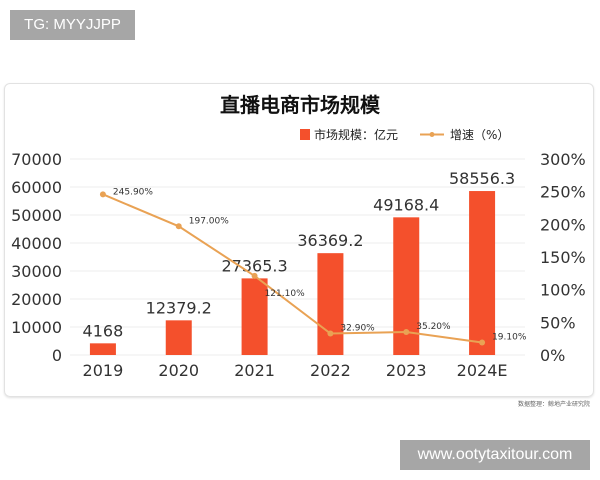 The height and width of the screenshot is (480, 600). What do you see at coordinates (57, 355) in the screenshot?
I see `left-tick-label: 0` at bounding box center [57, 355].